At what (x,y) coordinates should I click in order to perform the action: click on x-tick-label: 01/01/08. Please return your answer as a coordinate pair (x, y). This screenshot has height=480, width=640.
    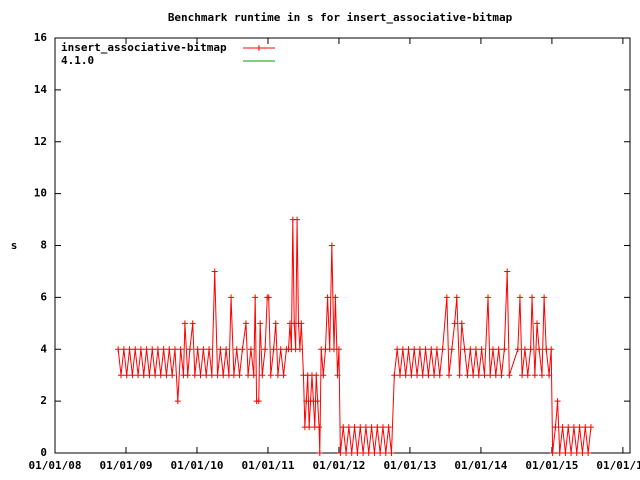
    Looking at the image, I should click on (55, 465).